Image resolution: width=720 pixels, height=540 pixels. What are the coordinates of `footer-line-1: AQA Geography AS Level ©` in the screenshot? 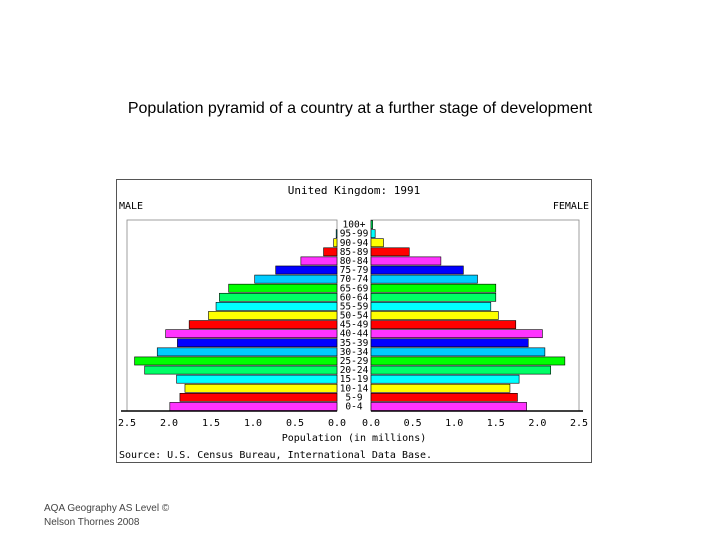 It's located at (107, 508).